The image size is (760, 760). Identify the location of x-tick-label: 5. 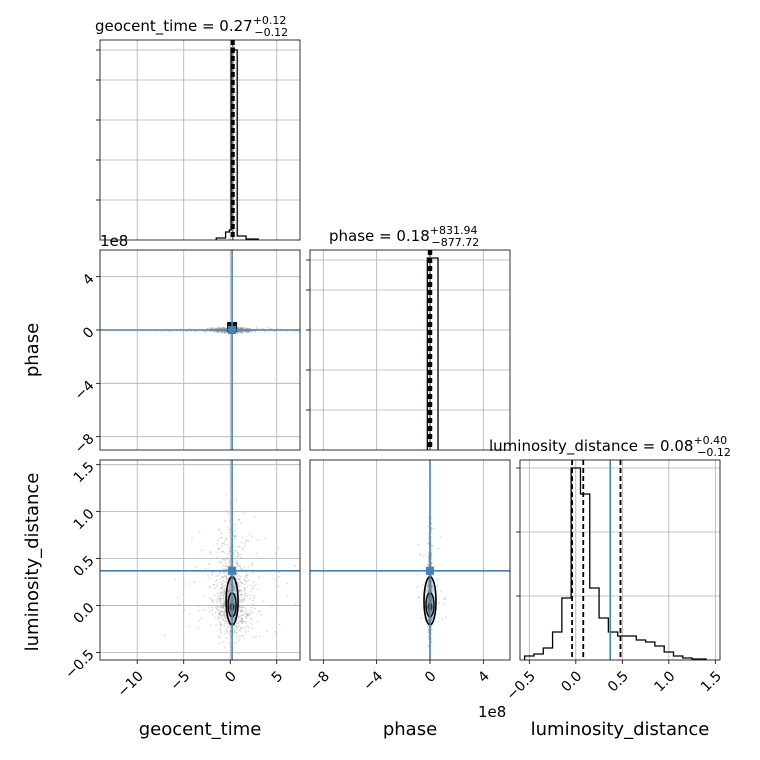
(278, 677).